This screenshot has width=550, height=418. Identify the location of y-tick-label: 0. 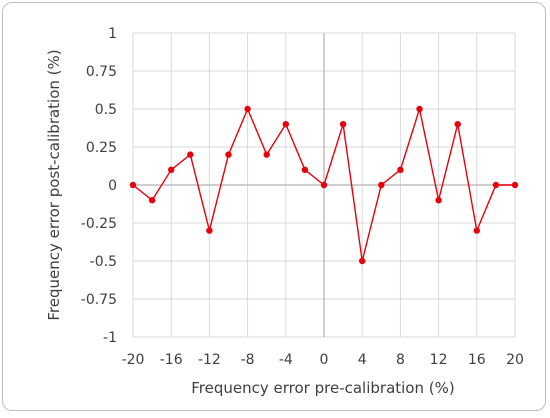
(112, 186).